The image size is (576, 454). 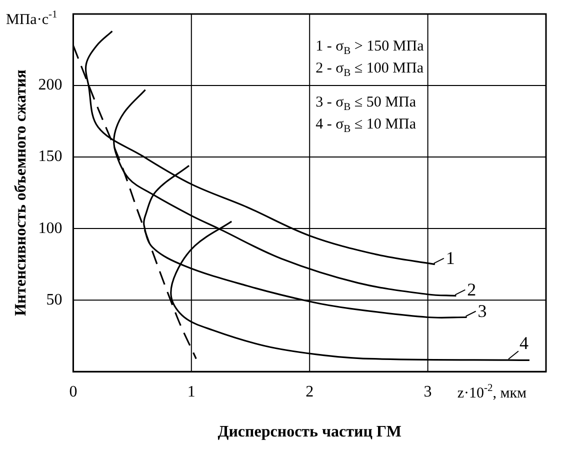 I want to click on y-axis-title: Интенсивность объемного сжатия, so click(x=21, y=192).